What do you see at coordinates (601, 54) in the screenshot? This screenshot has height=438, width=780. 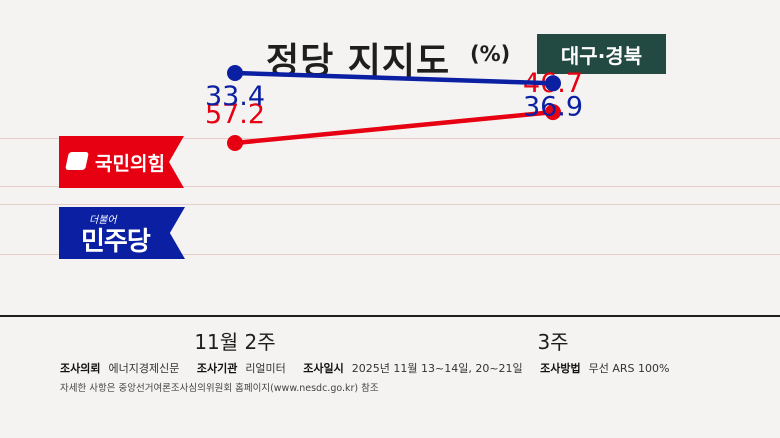 I see `region-badge: 대구·경북` at bounding box center [601, 54].